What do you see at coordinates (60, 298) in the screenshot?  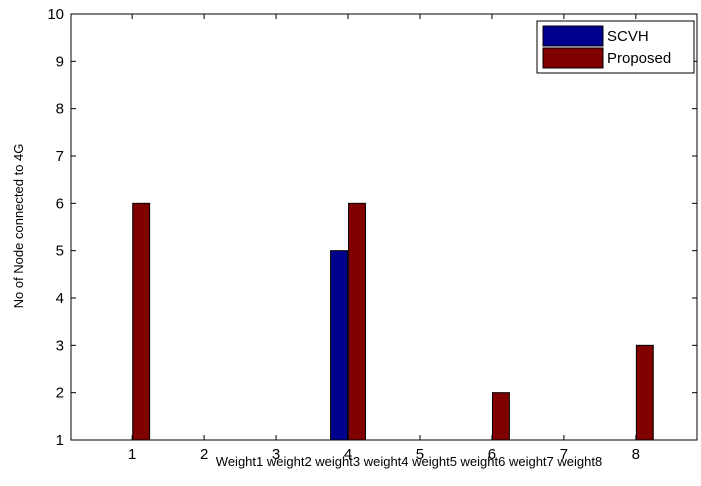 I see `y-tick-label-4: 4` at bounding box center [60, 298].